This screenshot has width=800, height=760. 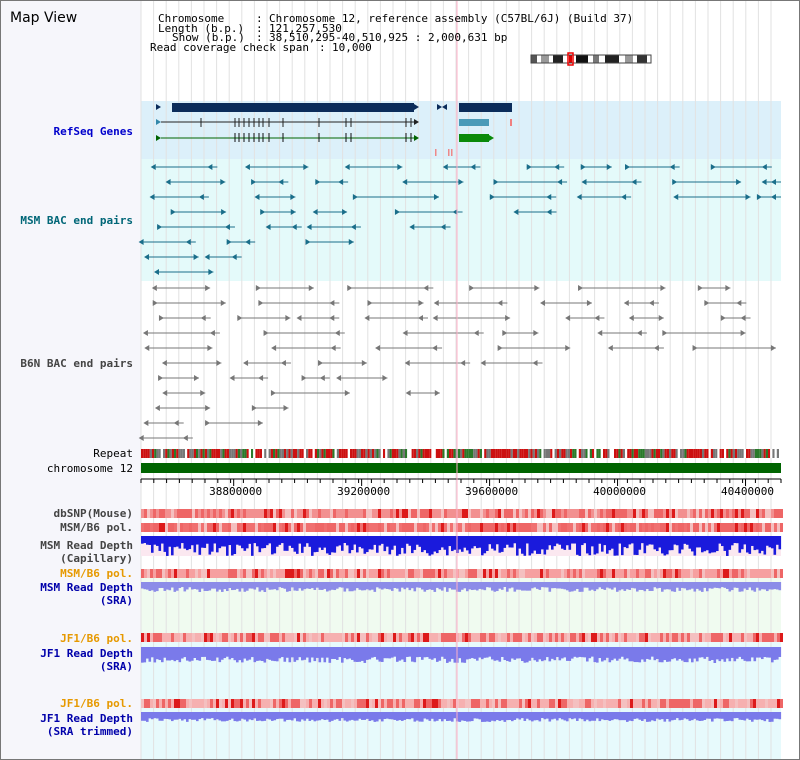 What do you see at coordinates (96, 527) in the screenshot?
I see `track-label-msm-pol: MSM/B6 pol.` at bounding box center [96, 527].